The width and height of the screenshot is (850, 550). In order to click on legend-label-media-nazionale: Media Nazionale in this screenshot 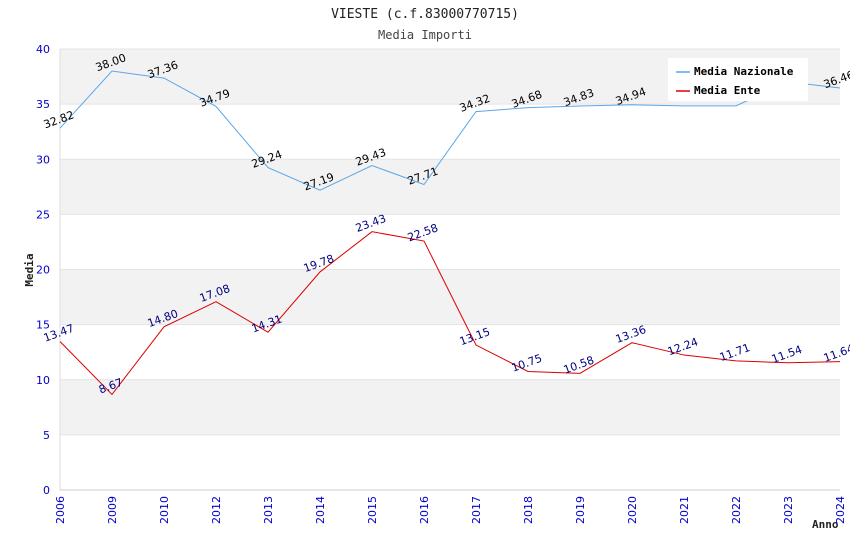, I will do `click(744, 71)`.